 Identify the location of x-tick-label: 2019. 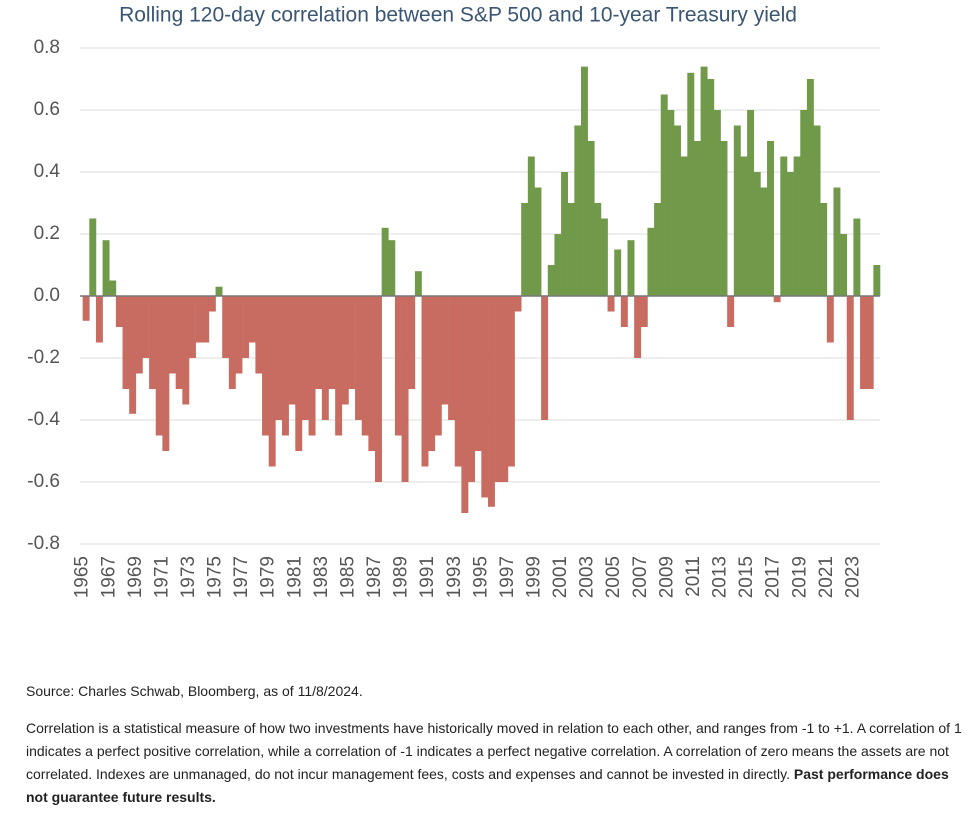
(799, 577).